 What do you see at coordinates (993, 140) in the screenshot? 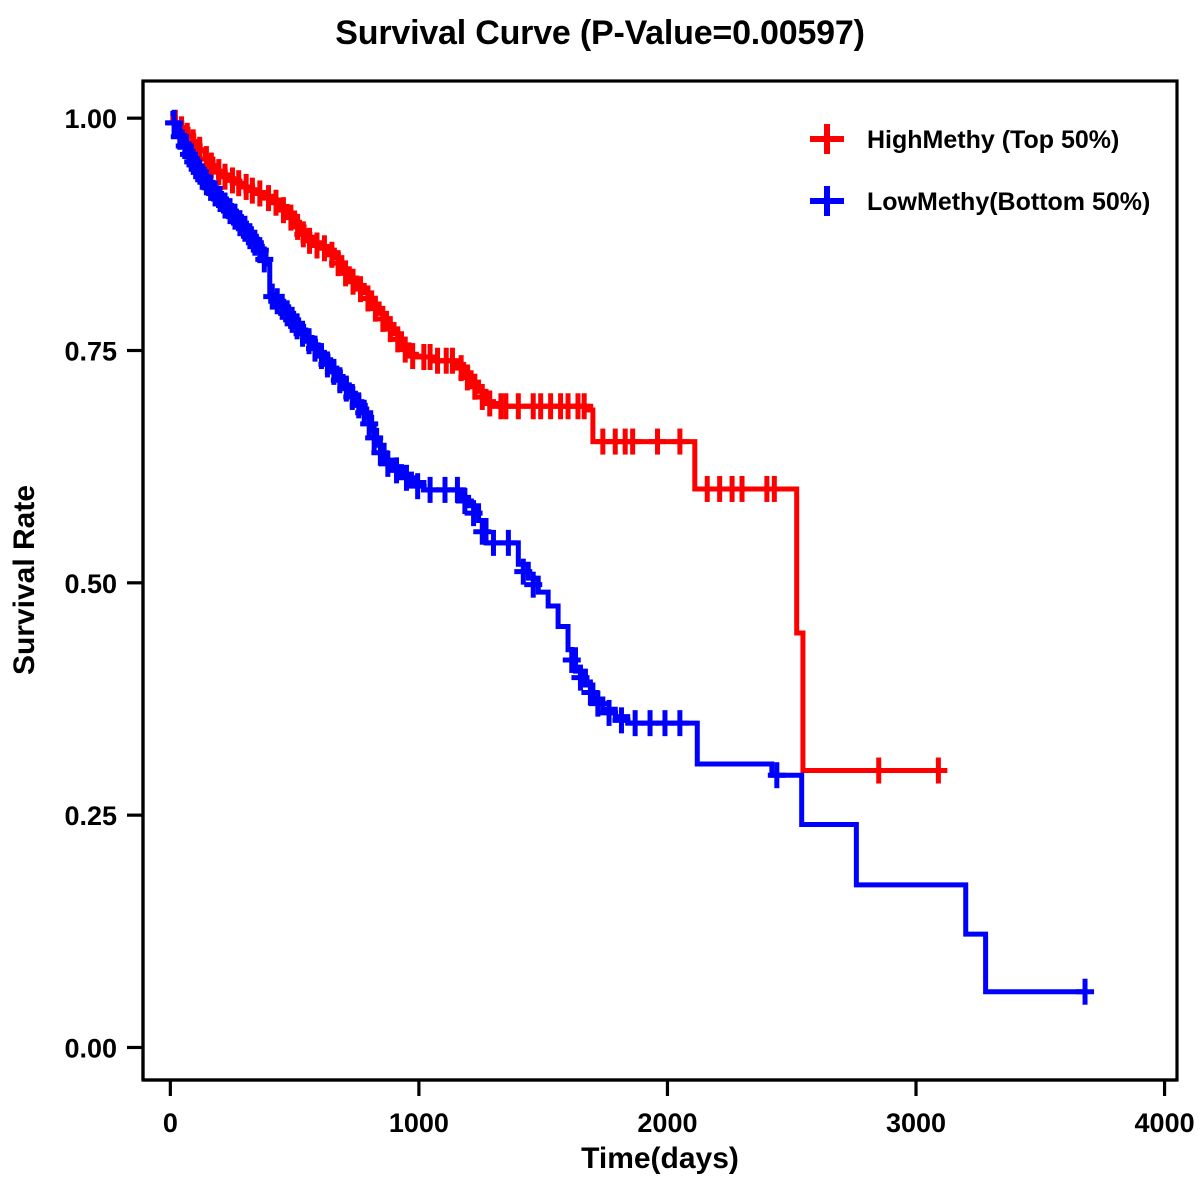
I see `legend-label: HighMethy (Top 50%)` at bounding box center [993, 140].